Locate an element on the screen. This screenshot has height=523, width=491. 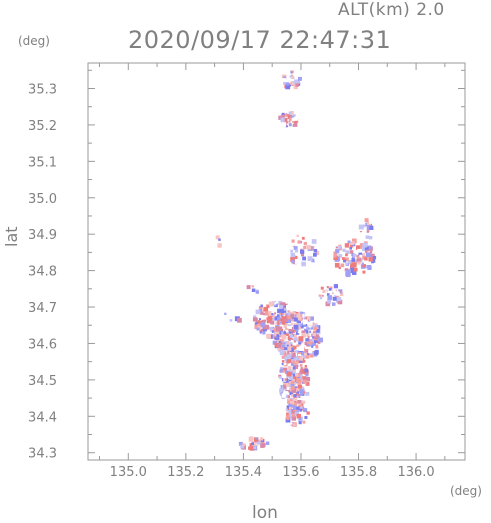
y-tick-label: 35.0 is located at coordinates (42, 199).